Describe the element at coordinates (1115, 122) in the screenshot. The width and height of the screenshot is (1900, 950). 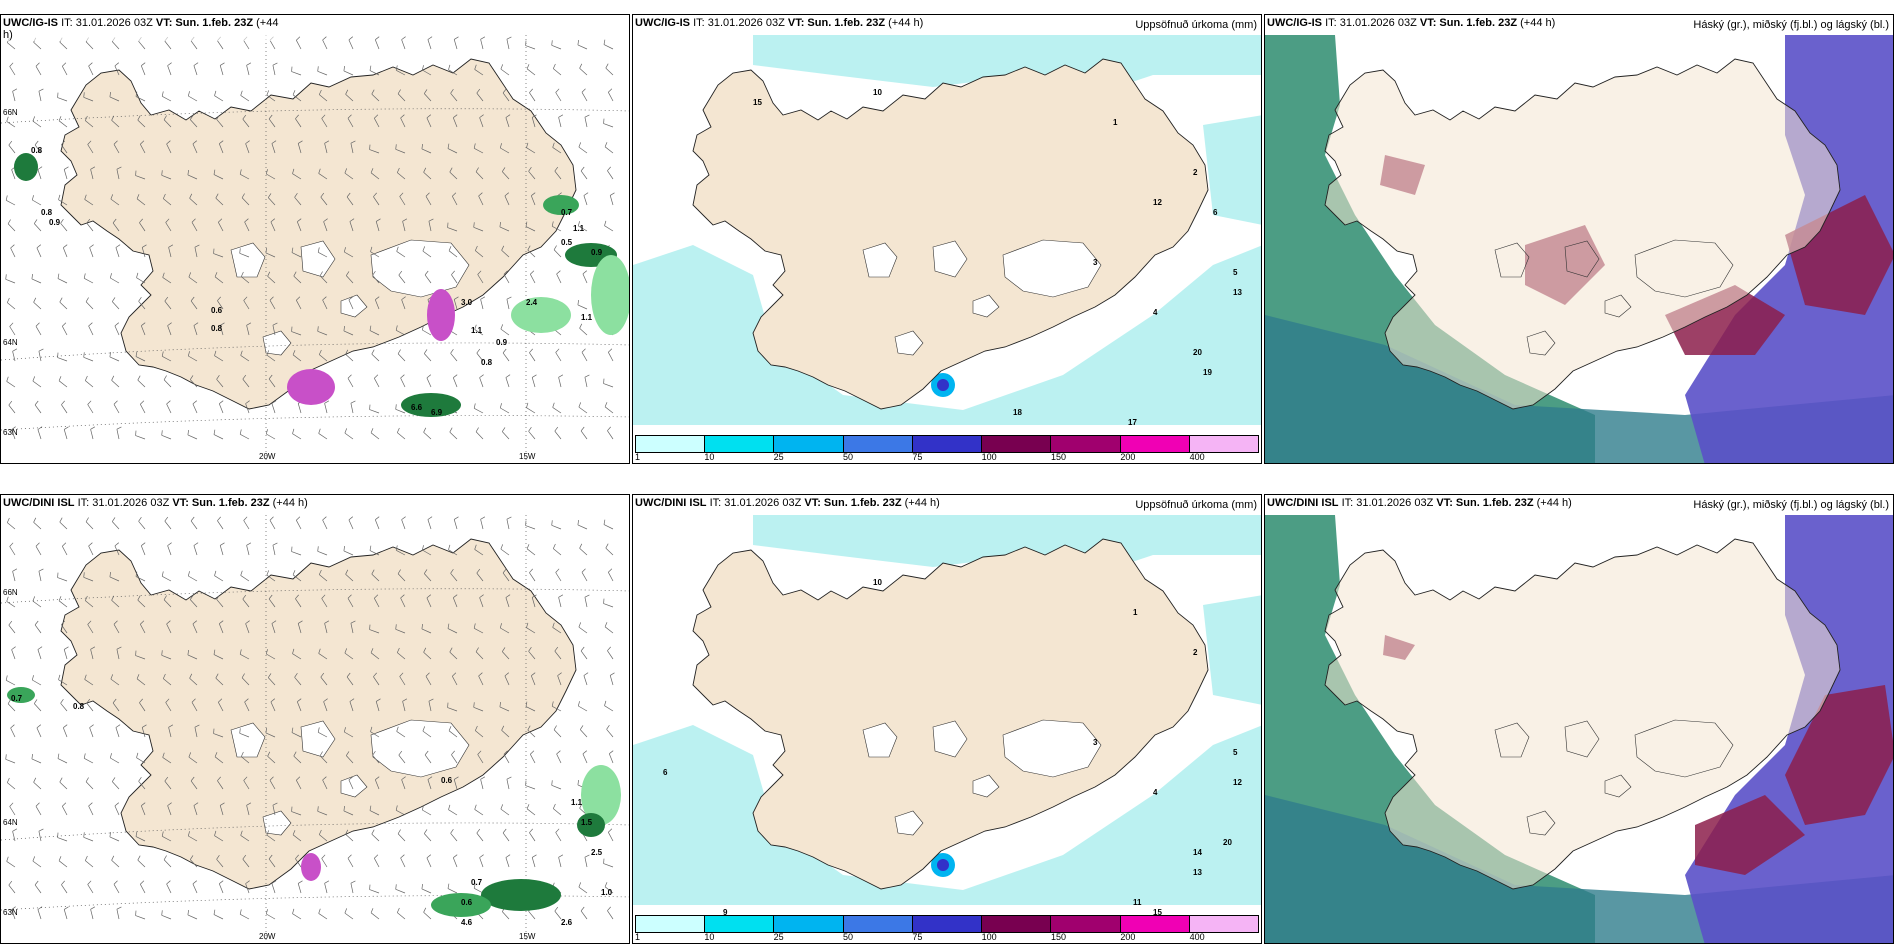
I see `precip-value-label: 1` at that location.